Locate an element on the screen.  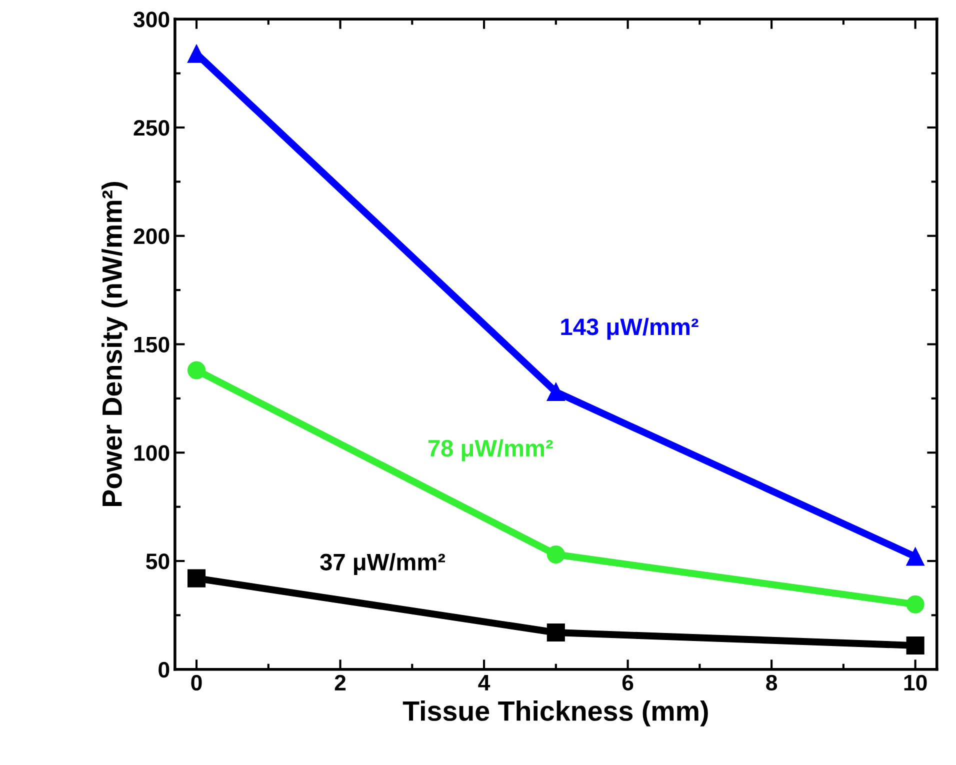
x-tick-label: 8 is located at coordinates (772, 682).